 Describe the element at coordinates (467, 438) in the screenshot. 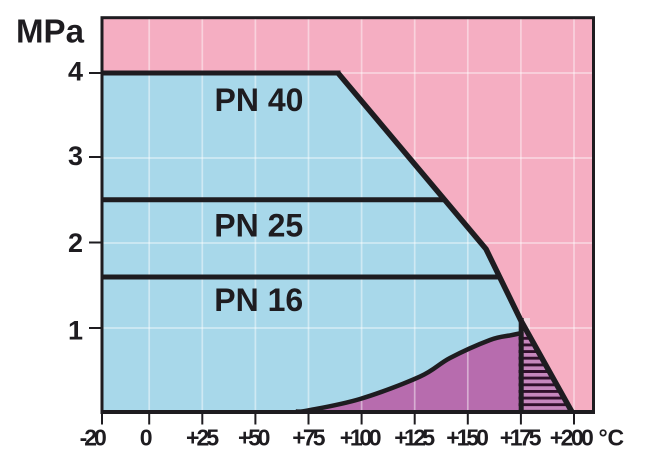

I see `svg-text: +150` at that location.